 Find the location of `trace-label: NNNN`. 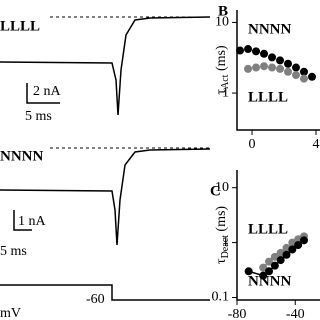

trace-label: NNNN is located at coordinates (21, 156).